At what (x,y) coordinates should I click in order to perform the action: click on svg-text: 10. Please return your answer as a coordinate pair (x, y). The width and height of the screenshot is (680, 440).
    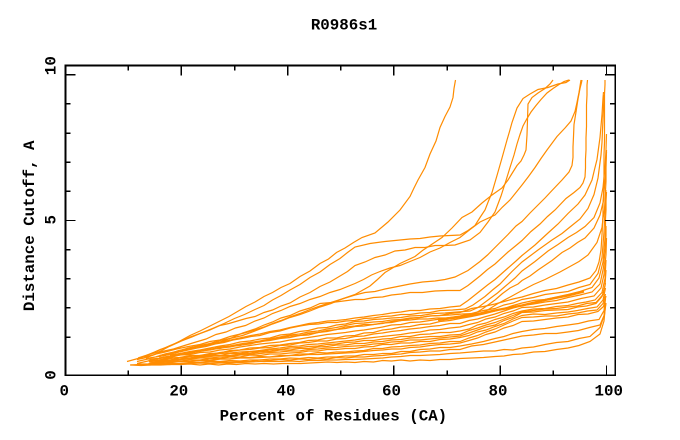
    Looking at the image, I should click on (51, 65).